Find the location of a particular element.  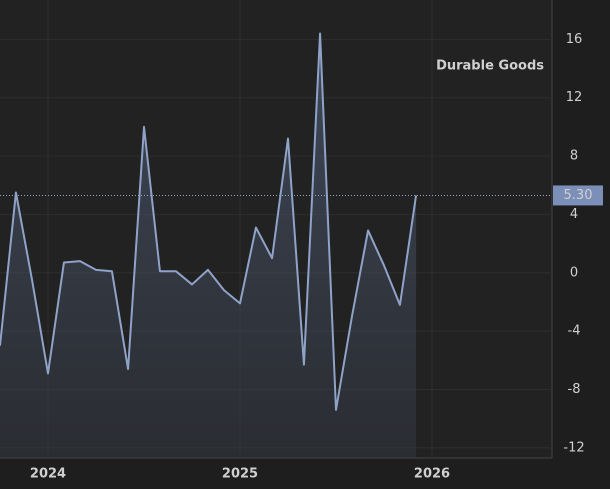

y-tick-label: -4 is located at coordinates (574, 331).